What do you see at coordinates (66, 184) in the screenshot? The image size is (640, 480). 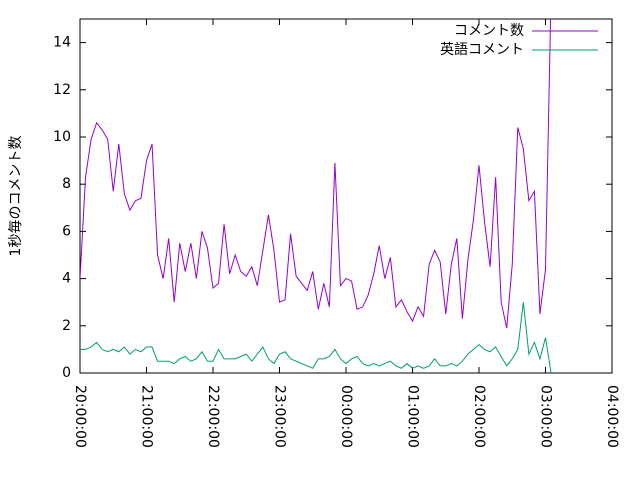 I see `y-tick-label: 8` at bounding box center [66, 184].